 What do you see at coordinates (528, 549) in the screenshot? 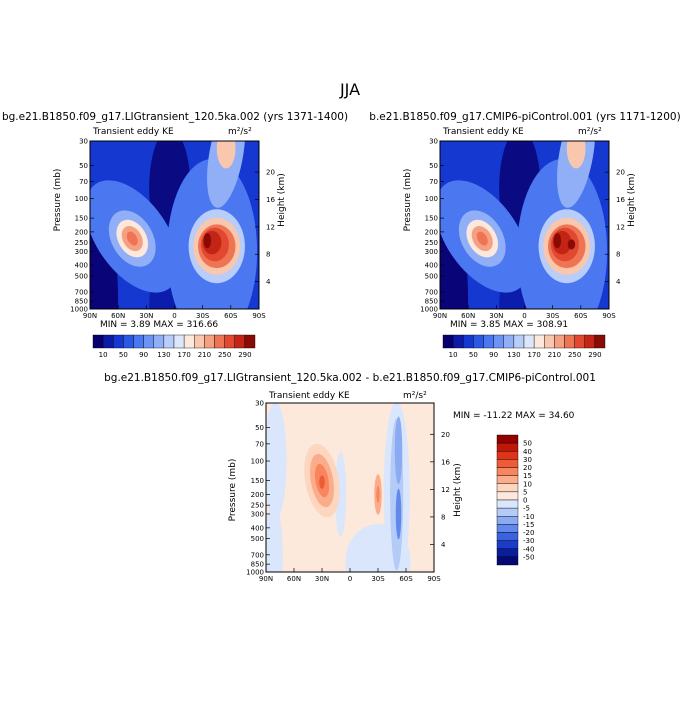
I see `colorbar-label: -40` at bounding box center [528, 549].